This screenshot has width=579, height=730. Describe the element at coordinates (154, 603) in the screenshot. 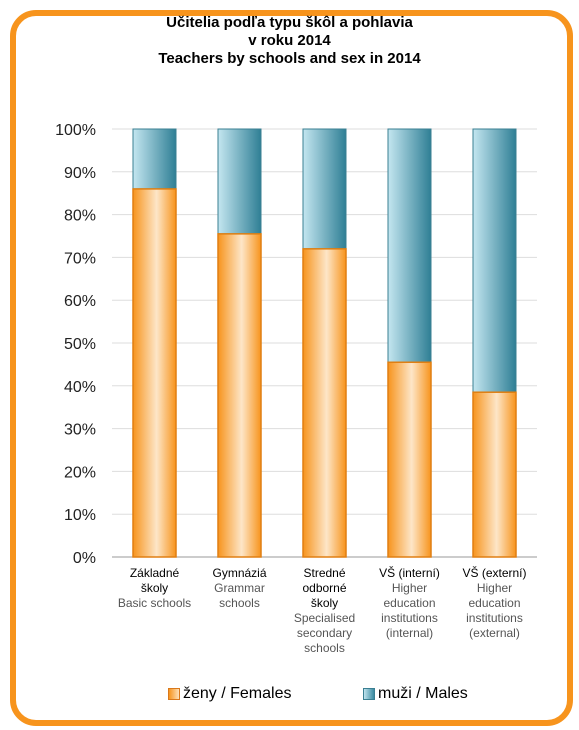

I see `category-label-en: Basic schools` at that location.